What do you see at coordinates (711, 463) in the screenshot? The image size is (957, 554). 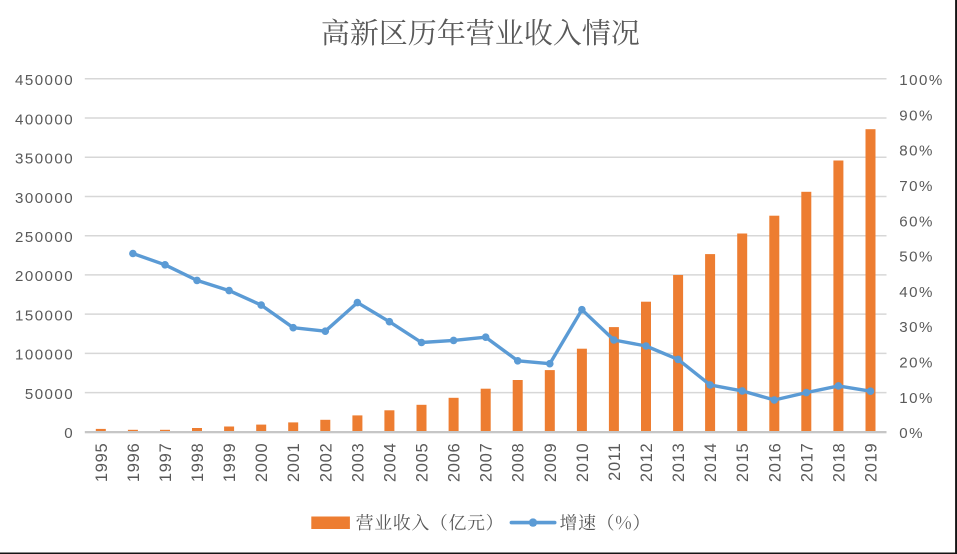 I see `svg-text: 2014` at bounding box center [711, 463].